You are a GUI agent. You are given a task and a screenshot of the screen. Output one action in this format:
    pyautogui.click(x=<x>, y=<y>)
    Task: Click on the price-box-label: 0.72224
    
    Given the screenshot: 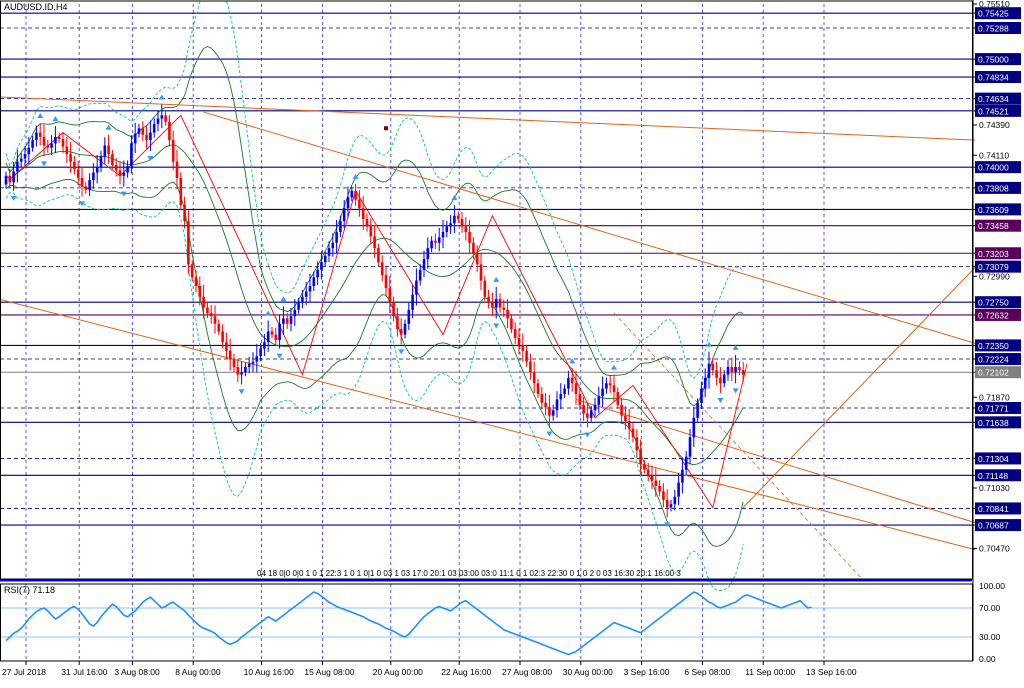 What is the action you would take?
    pyautogui.click(x=993, y=360)
    